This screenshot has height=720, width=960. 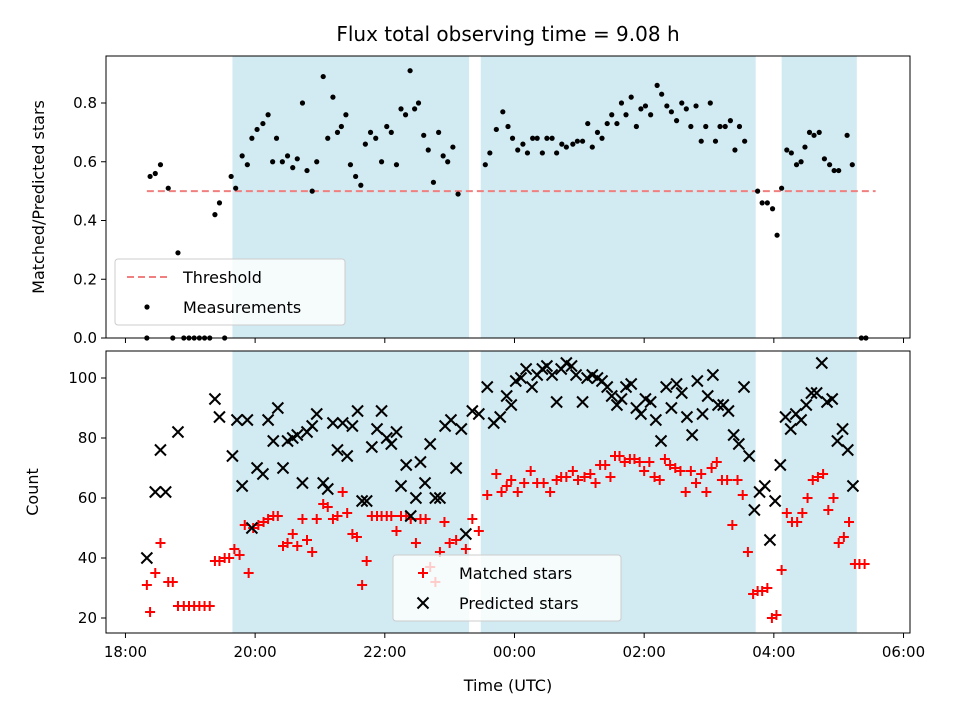 What do you see at coordinates (32, 492) in the screenshot?
I see `y-axis-label: Count` at bounding box center [32, 492].